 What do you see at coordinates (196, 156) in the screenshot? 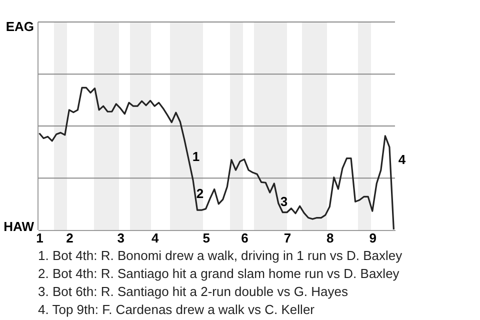
I see `annotation: 1` at bounding box center [196, 156].